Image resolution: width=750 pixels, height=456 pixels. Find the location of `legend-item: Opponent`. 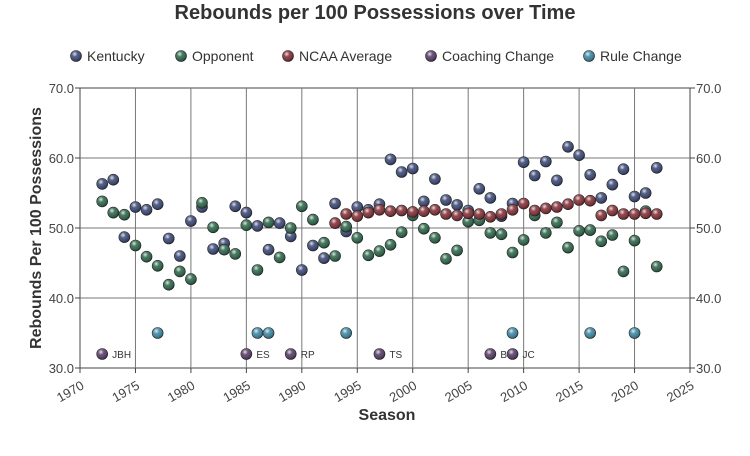

legend-item: Opponent is located at coordinates (214, 56).